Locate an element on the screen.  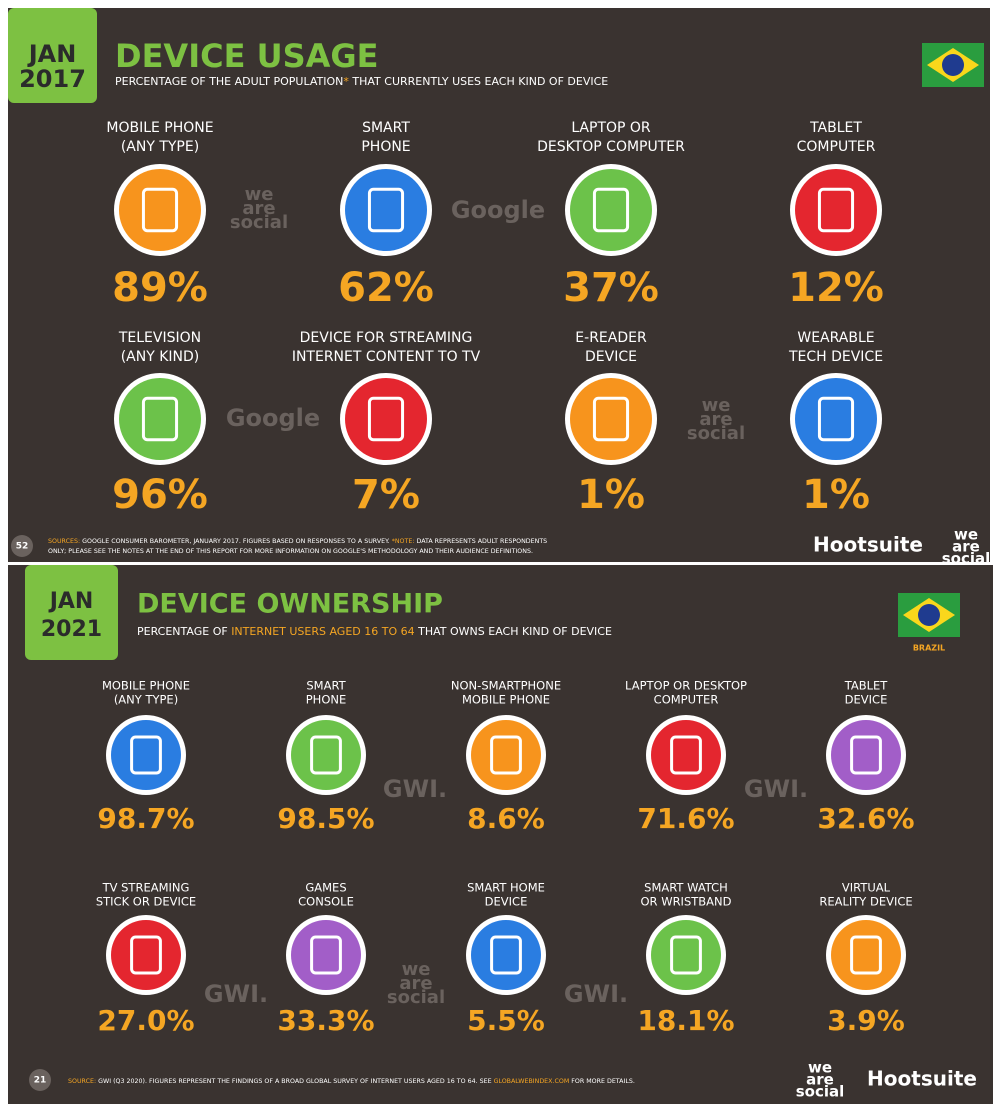
item-value: 3.9% is located at coordinates (866, 1020).